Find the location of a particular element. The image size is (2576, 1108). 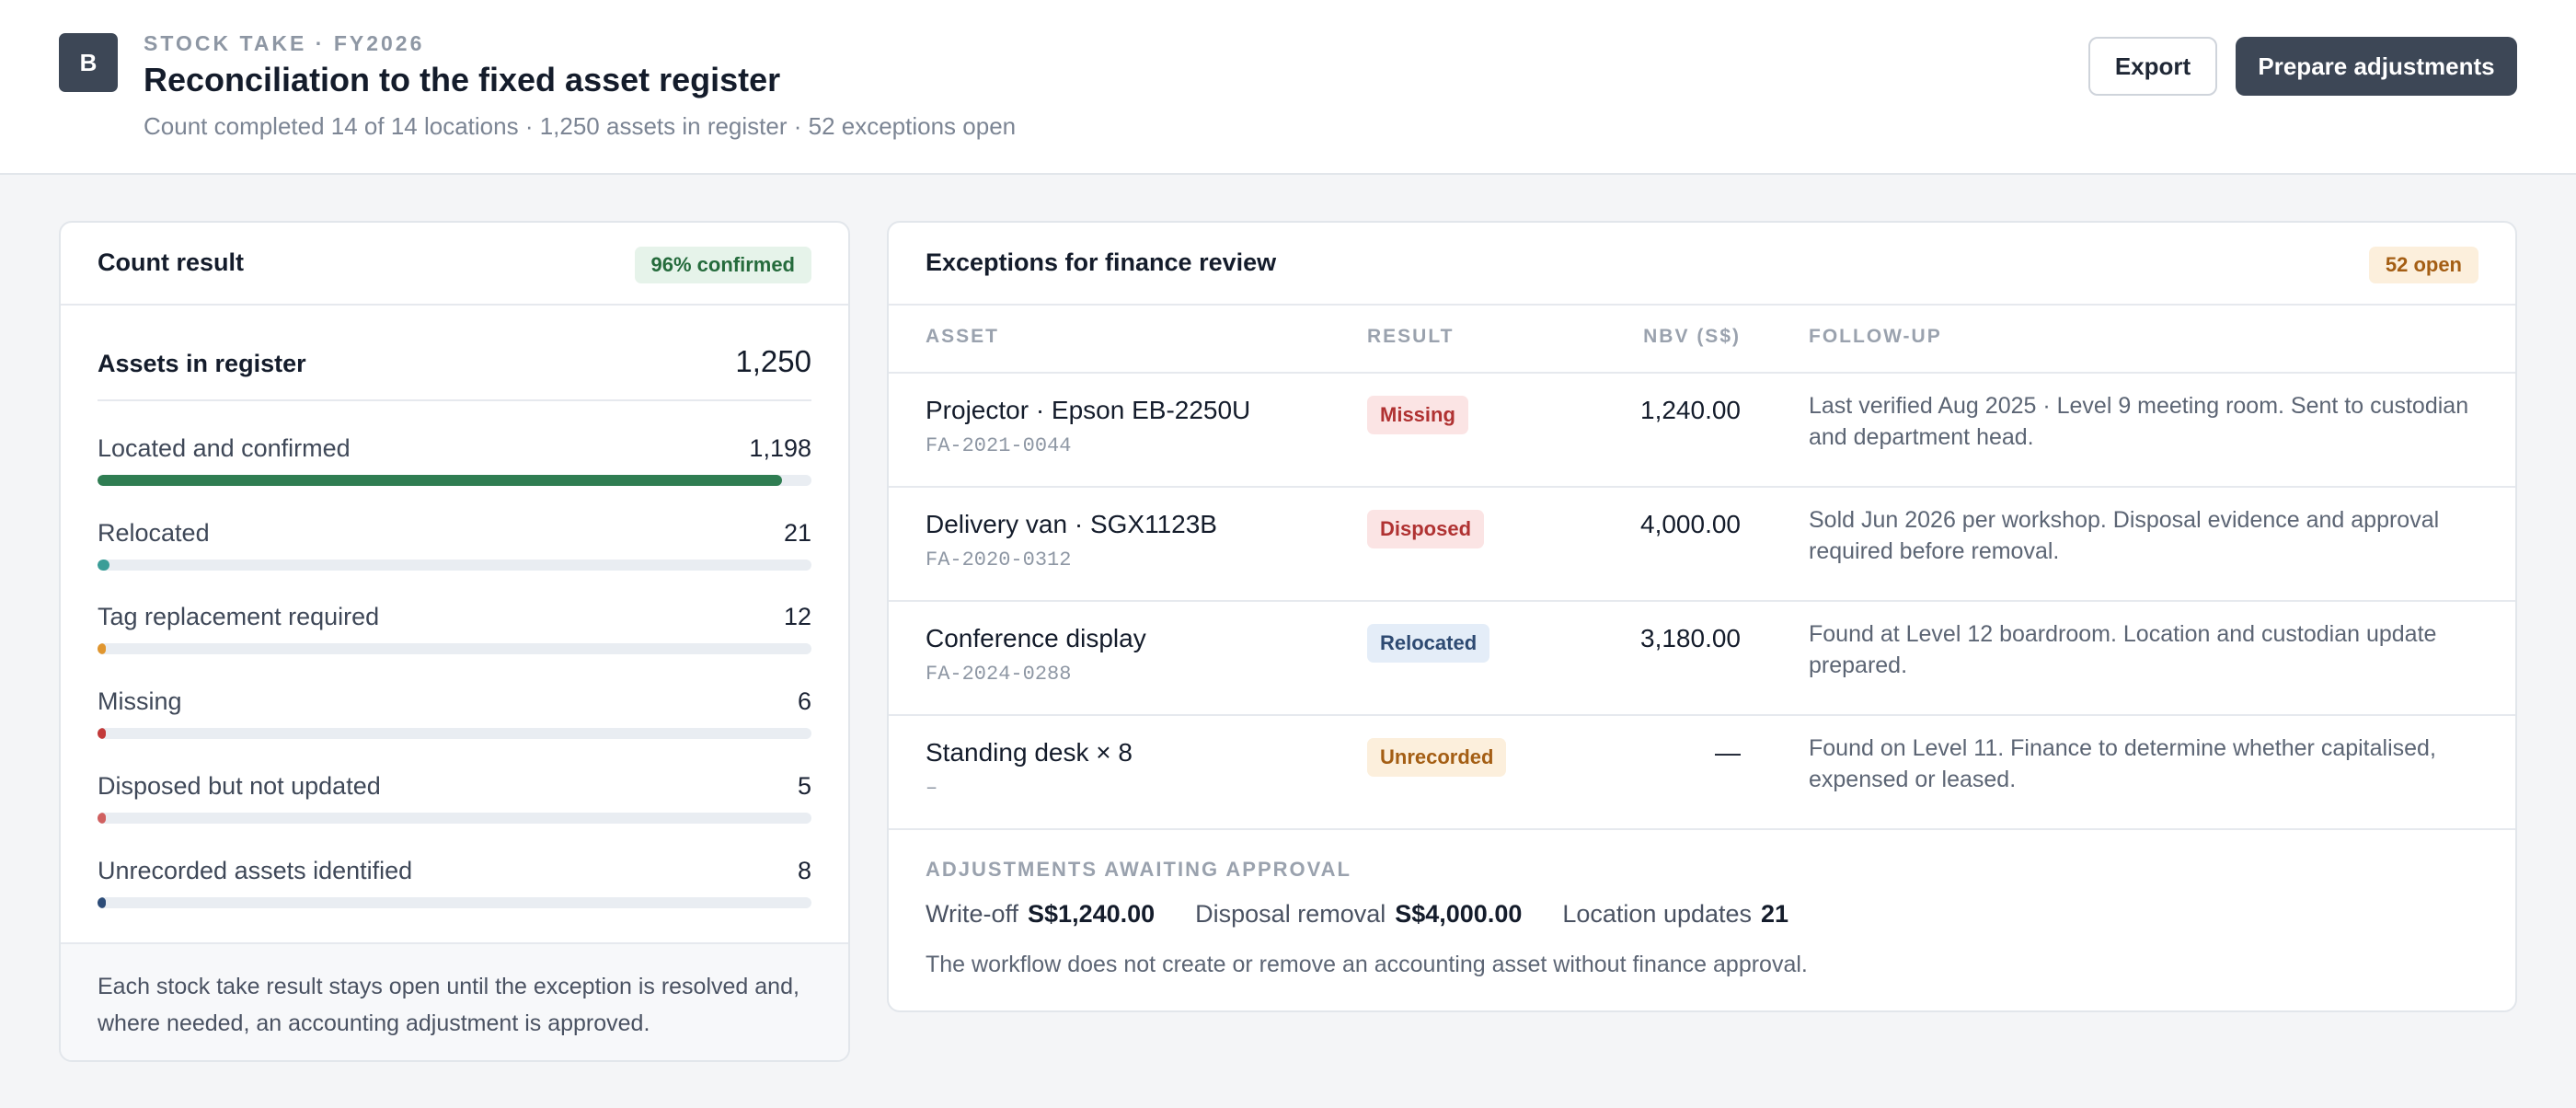

exceptions-title: Exceptions for finance review is located at coordinates (1101, 262).